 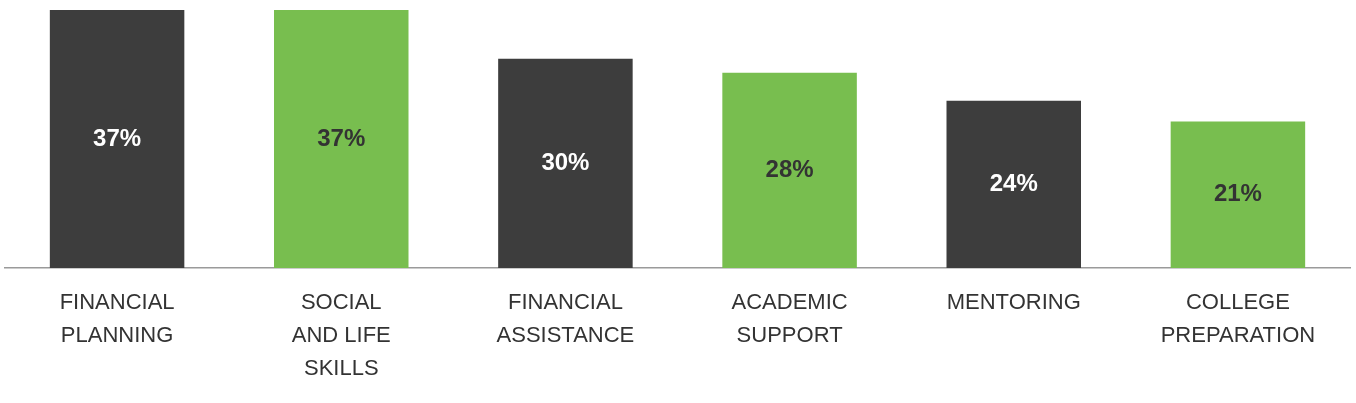 What do you see at coordinates (565, 317) in the screenshot?
I see `x-tick-label: FINANCIAL ASSISTANCE` at bounding box center [565, 317].